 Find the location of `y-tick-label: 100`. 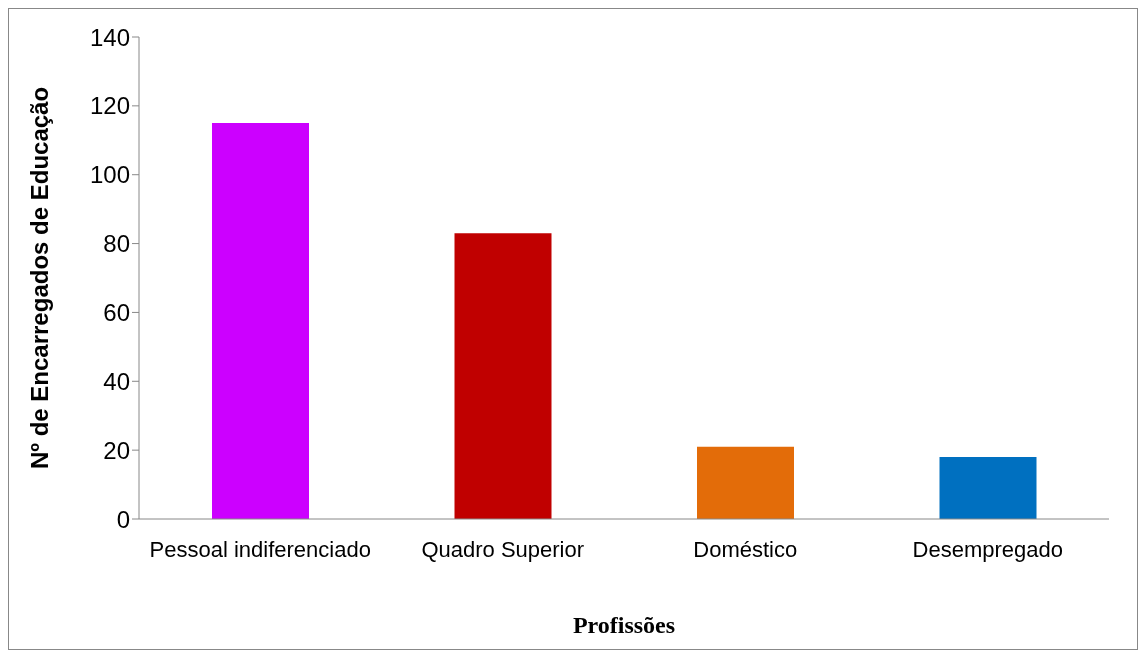

y-tick-label: 100 is located at coordinates (109, 175).